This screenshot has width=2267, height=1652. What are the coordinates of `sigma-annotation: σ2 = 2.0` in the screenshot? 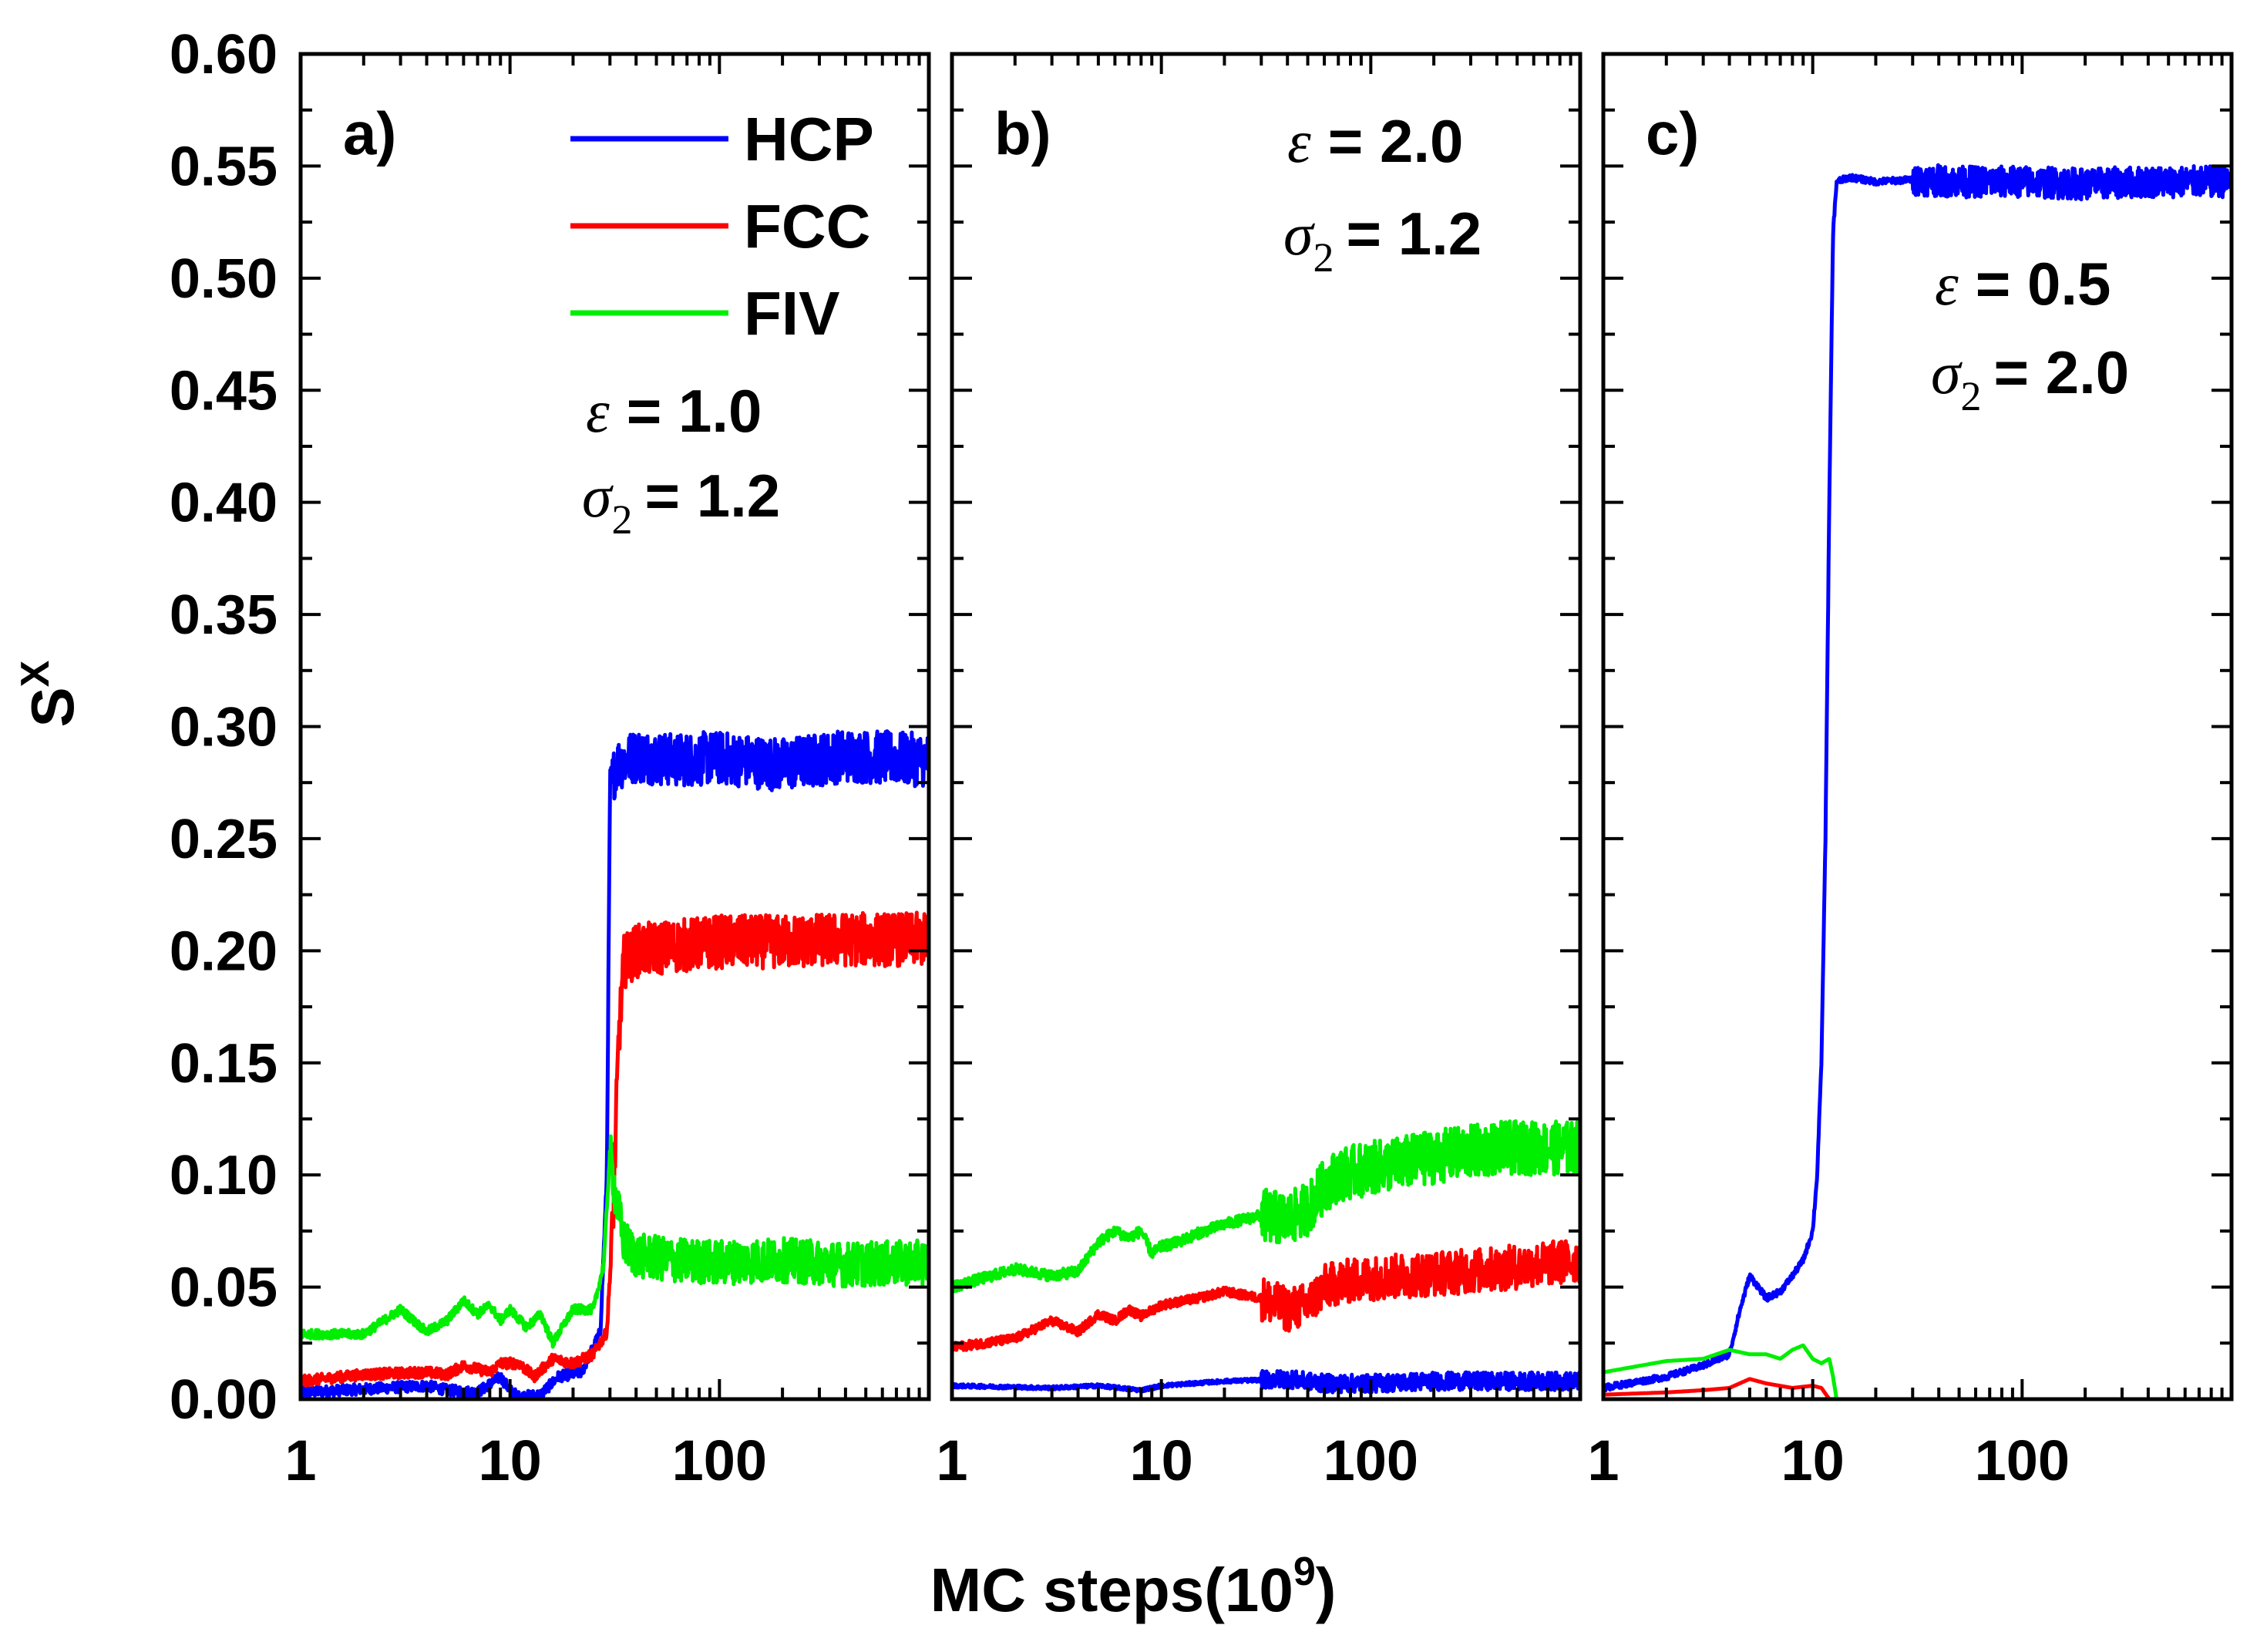 It's located at (2030, 378).